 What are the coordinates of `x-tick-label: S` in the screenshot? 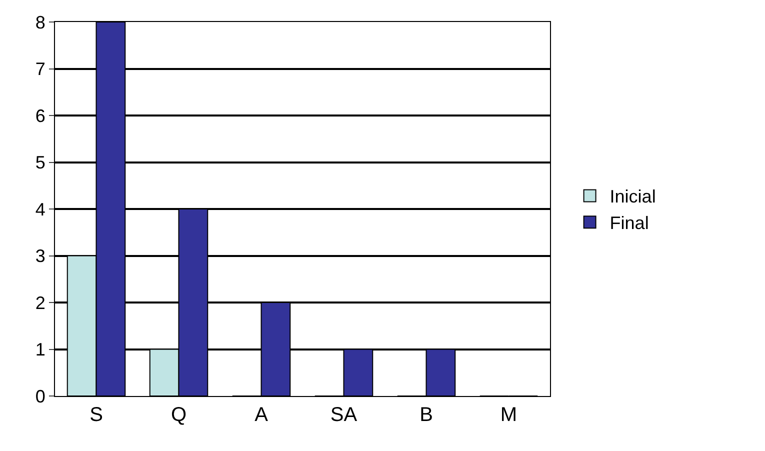 It's located at (96, 415).